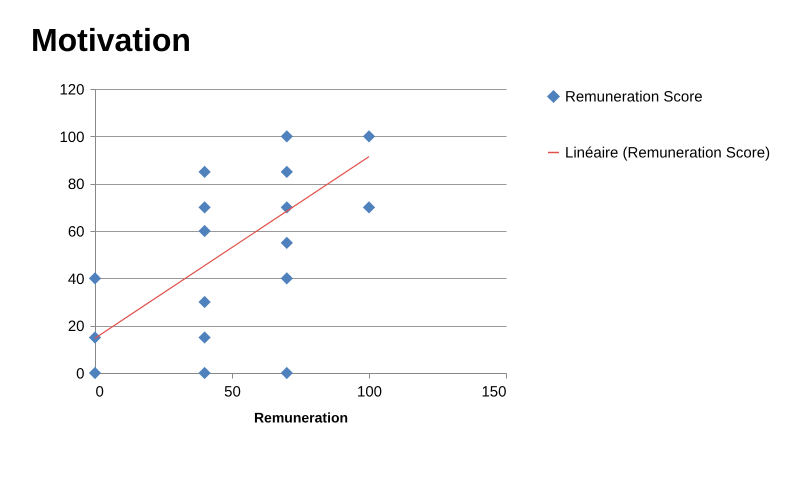 Image resolution: width=795 pixels, height=484 pixels. I want to click on y-tick-label: 100, so click(71, 137).